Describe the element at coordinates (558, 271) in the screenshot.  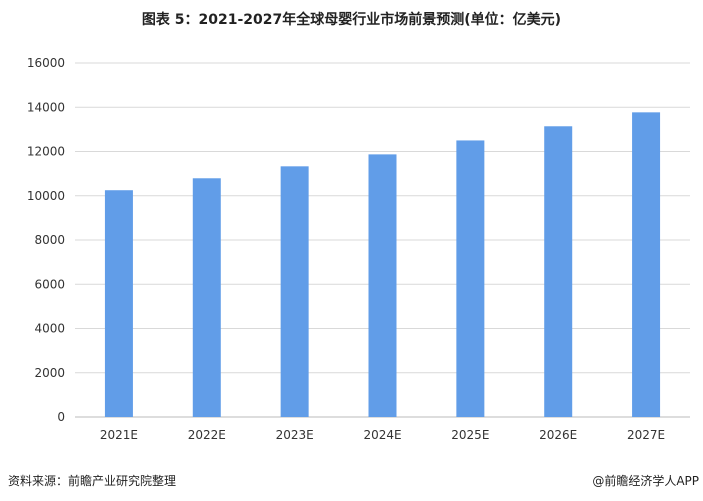
I see `bar-2026E` at that location.